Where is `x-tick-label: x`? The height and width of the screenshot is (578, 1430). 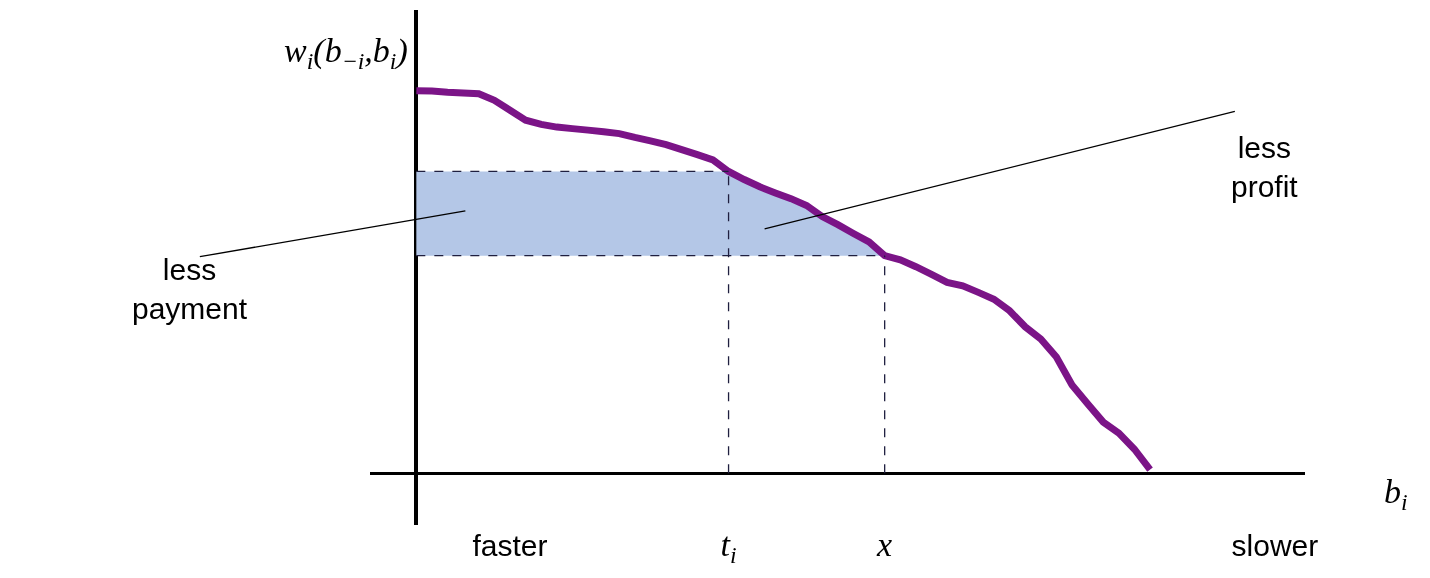 x-tick-label: x is located at coordinates (884, 544).